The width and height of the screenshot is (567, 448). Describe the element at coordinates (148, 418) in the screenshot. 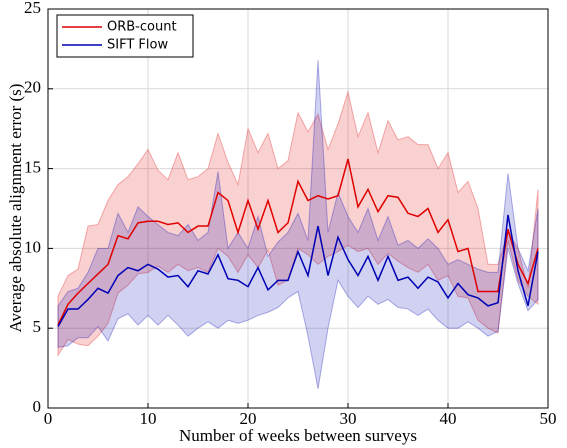

I see `x-tick-label: 10` at that location.